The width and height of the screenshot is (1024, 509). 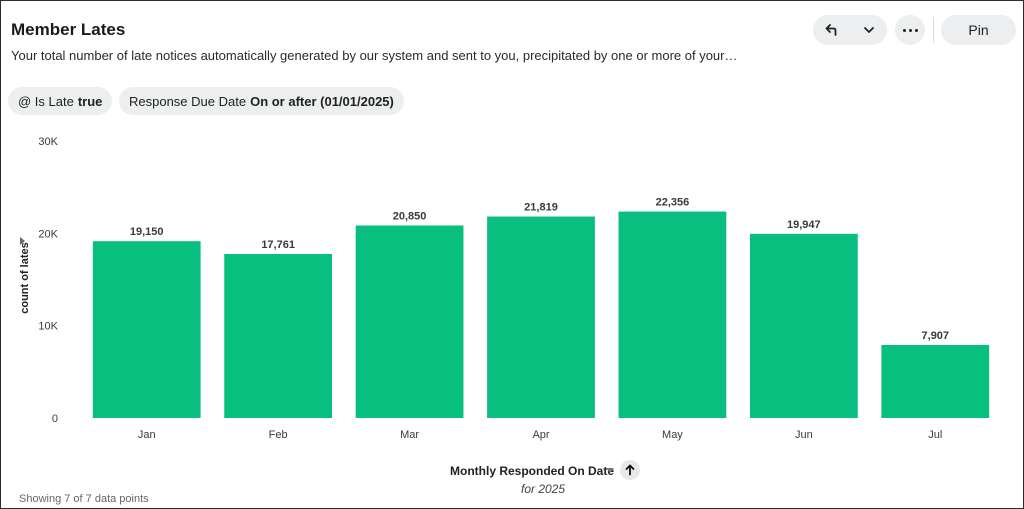 I want to click on filter-chip-value: true, so click(x=90, y=101).